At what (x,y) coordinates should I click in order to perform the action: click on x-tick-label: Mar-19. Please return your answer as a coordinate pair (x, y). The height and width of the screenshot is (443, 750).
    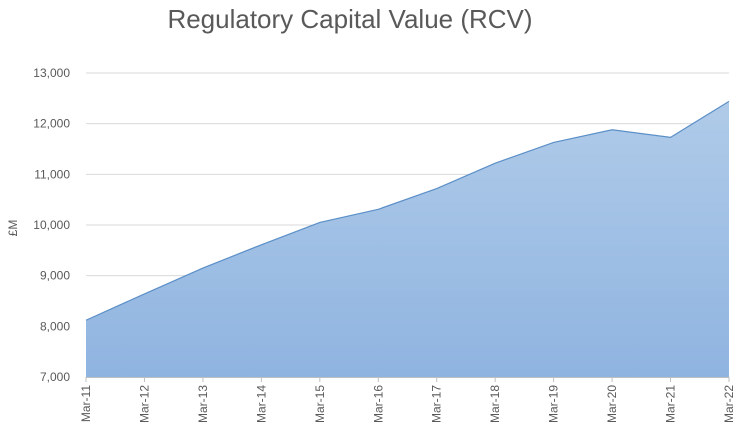
    Looking at the image, I should click on (554, 404).